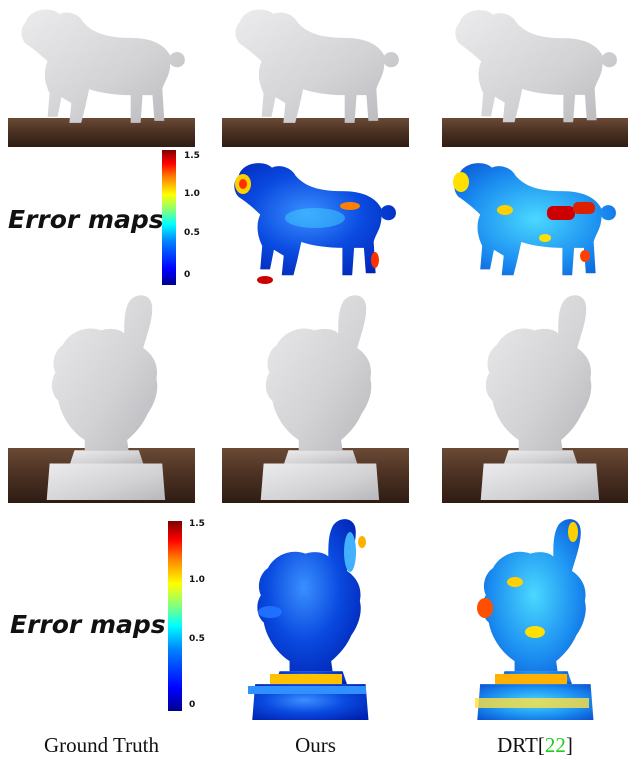  Describe the element at coordinates (101, 745) in the screenshot. I see `caption-ground-truth: Ground Truth` at that location.